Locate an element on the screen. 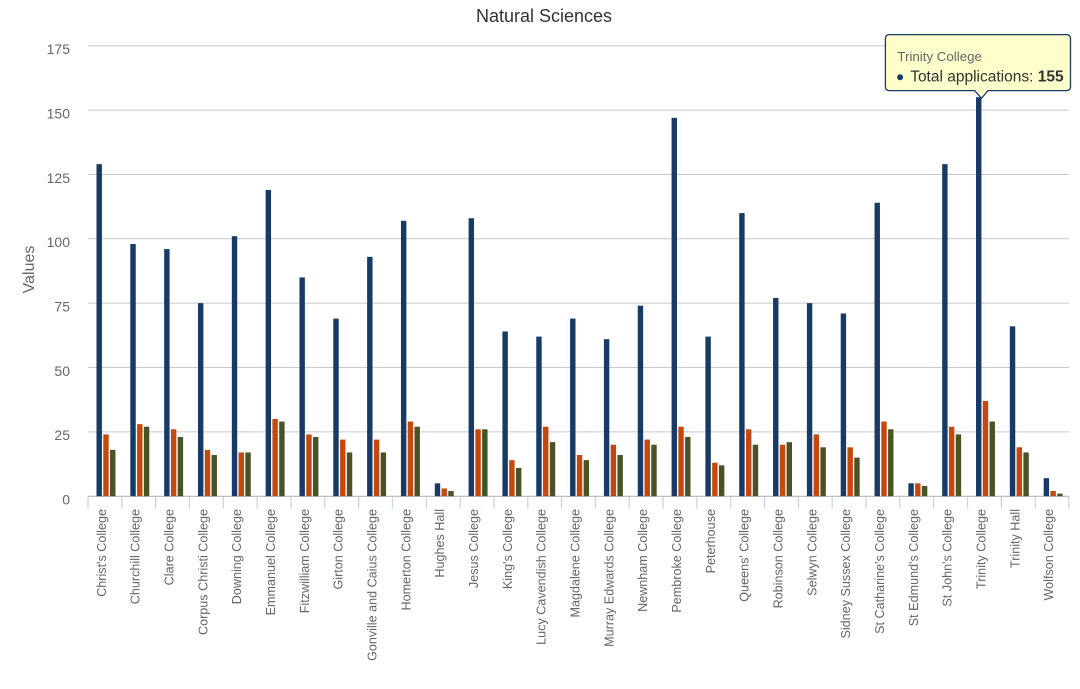  svg-text: 75 is located at coordinates (62, 306).